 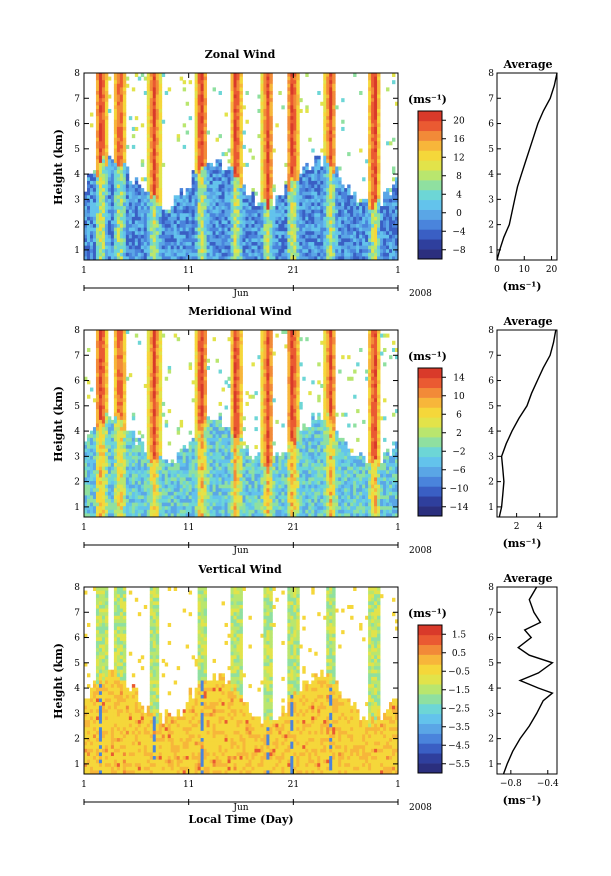 What do you see at coordinates (84, 271) in the screenshot?
I see `x-tick-label: 1` at bounding box center [84, 271].